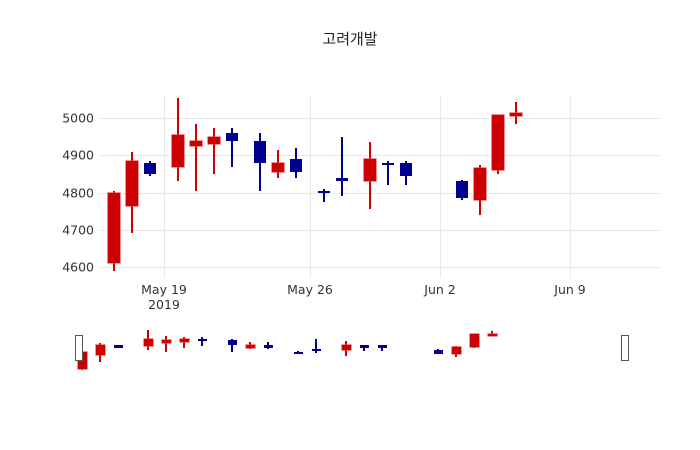  What do you see at coordinates (78, 193) in the screenshot?
I see `y-tick-label: 4800` at bounding box center [78, 193].